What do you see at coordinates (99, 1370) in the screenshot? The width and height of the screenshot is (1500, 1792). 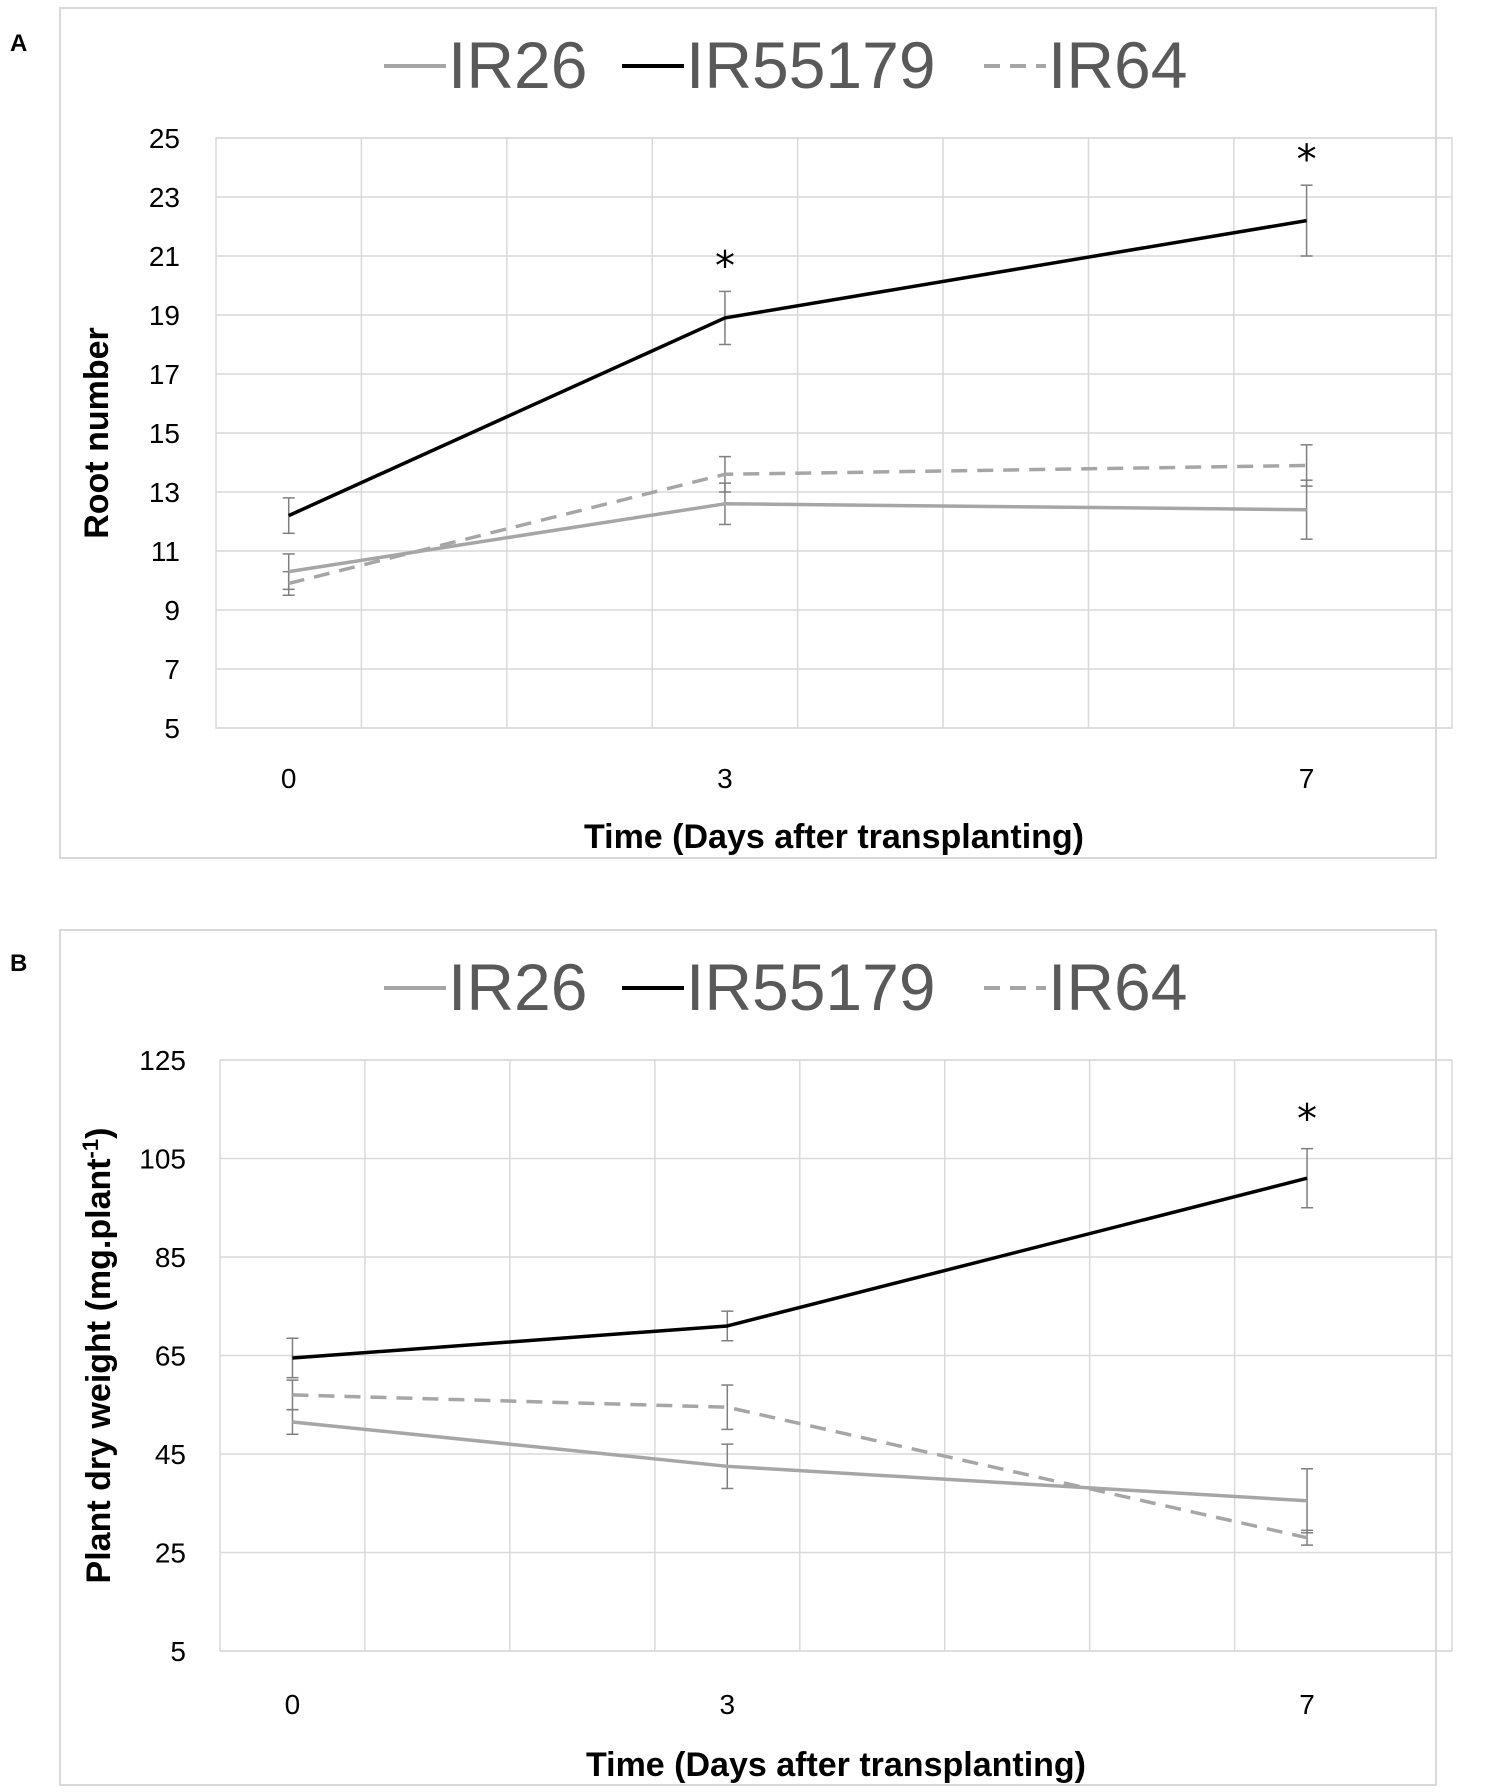 I see `y-axis-title-main: Plant dry weight (mg.plant` at bounding box center [99, 1370].